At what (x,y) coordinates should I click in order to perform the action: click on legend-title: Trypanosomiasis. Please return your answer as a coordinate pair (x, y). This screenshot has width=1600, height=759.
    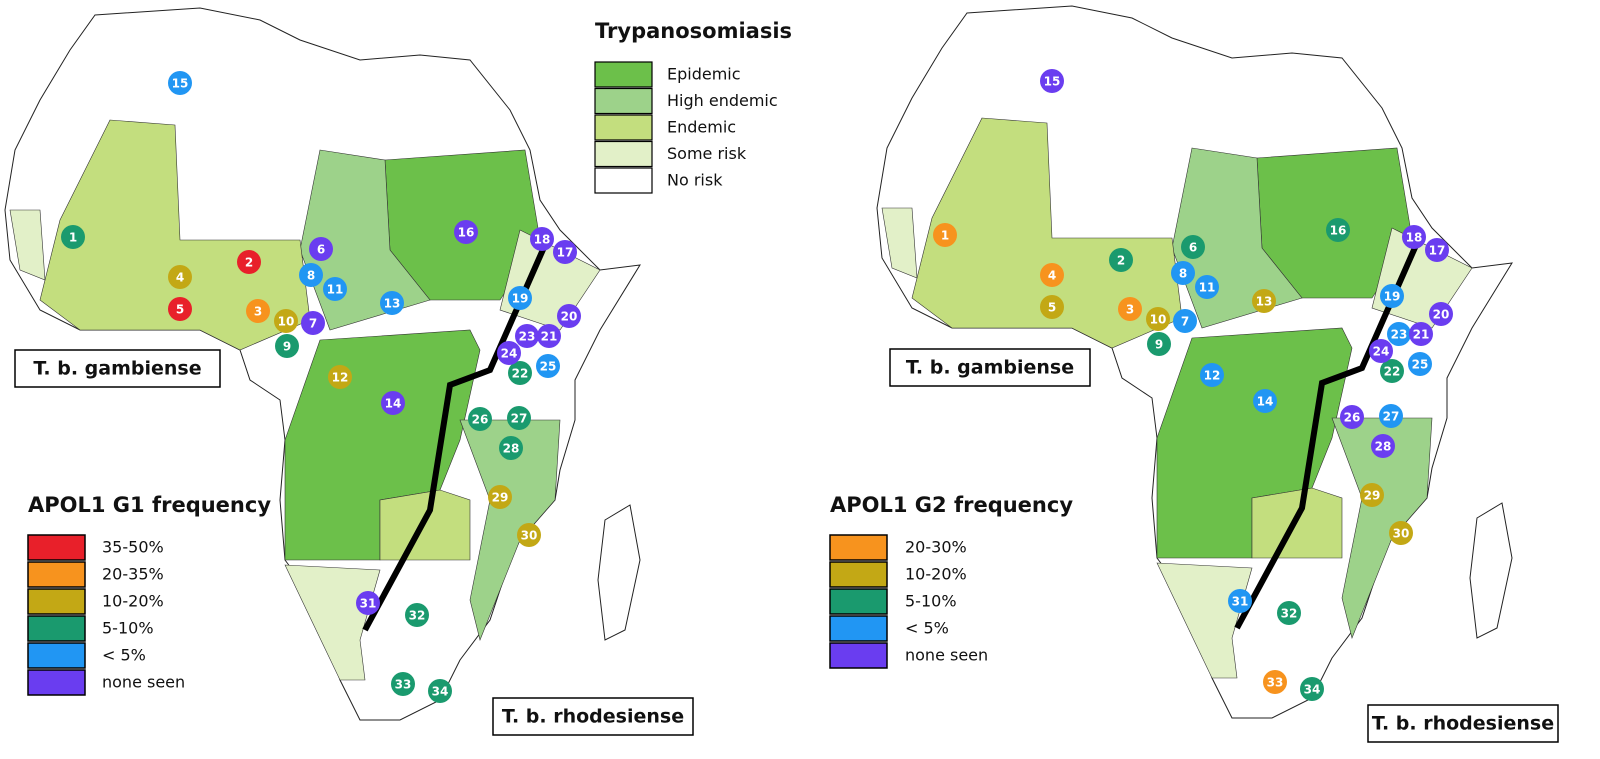
    Looking at the image, I should click on (693, 31).